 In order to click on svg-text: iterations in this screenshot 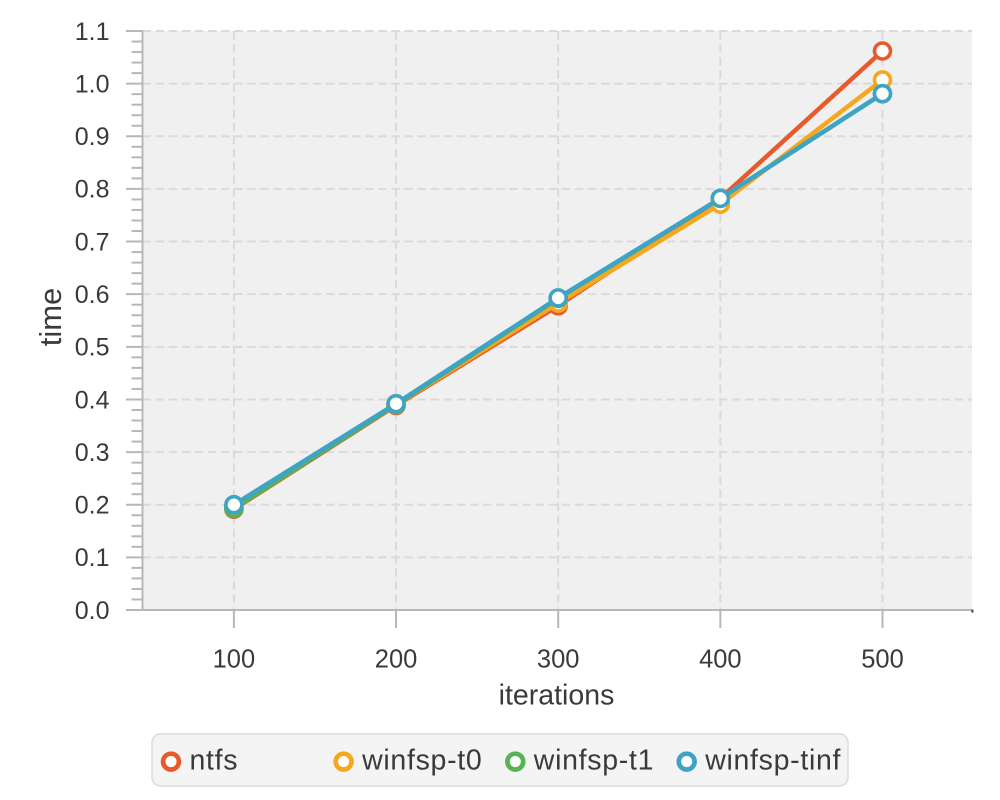, I will do `click(557, 696)`.